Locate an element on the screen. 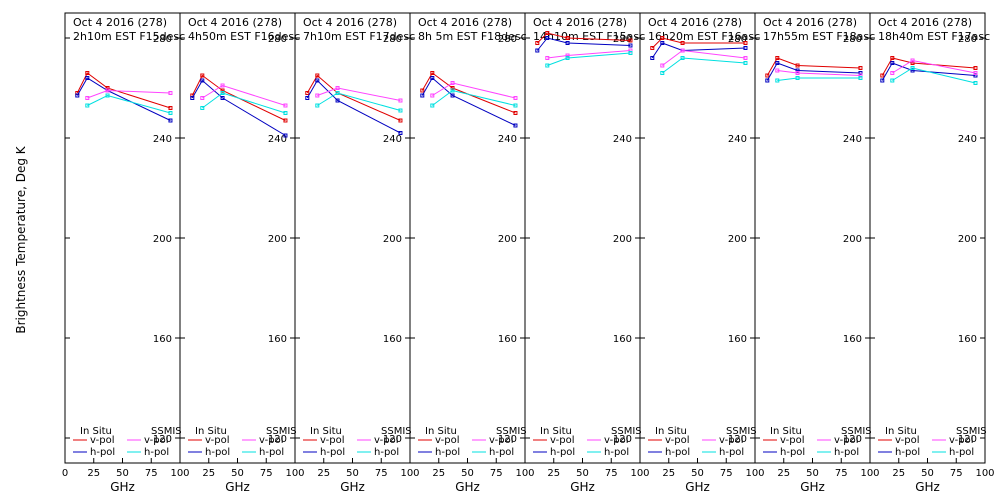 The image size is (1000, 500). panel-title-line: 8h 5m EST F18desc is located at coordinates (472, 36).